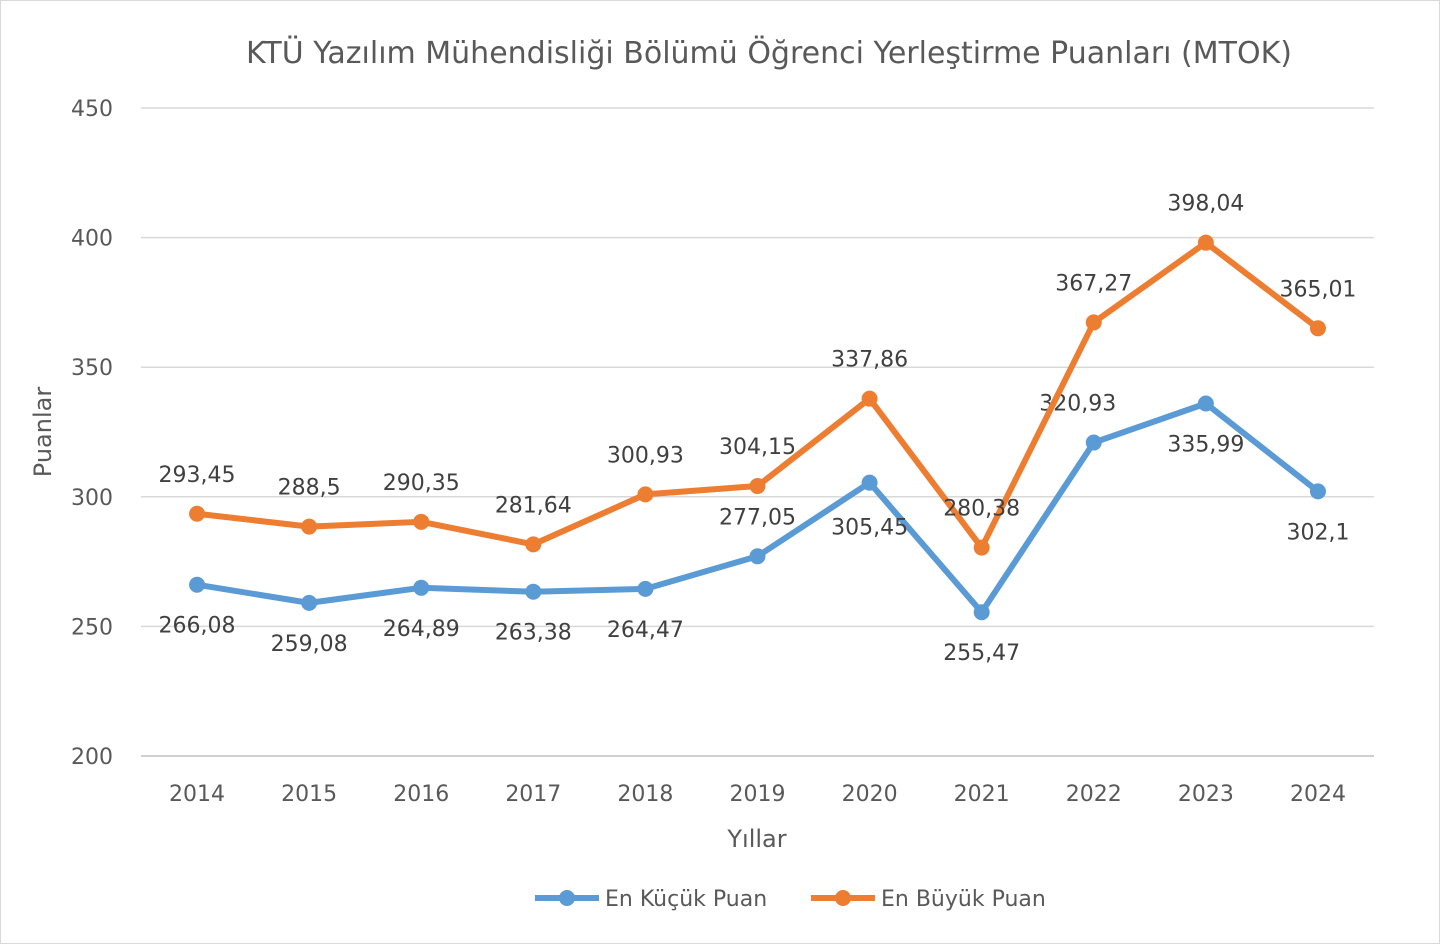 Image resolution: width=1440 pixels, height=945 pixels. I want to click on y-tick-label: 350, so click(92, 368).